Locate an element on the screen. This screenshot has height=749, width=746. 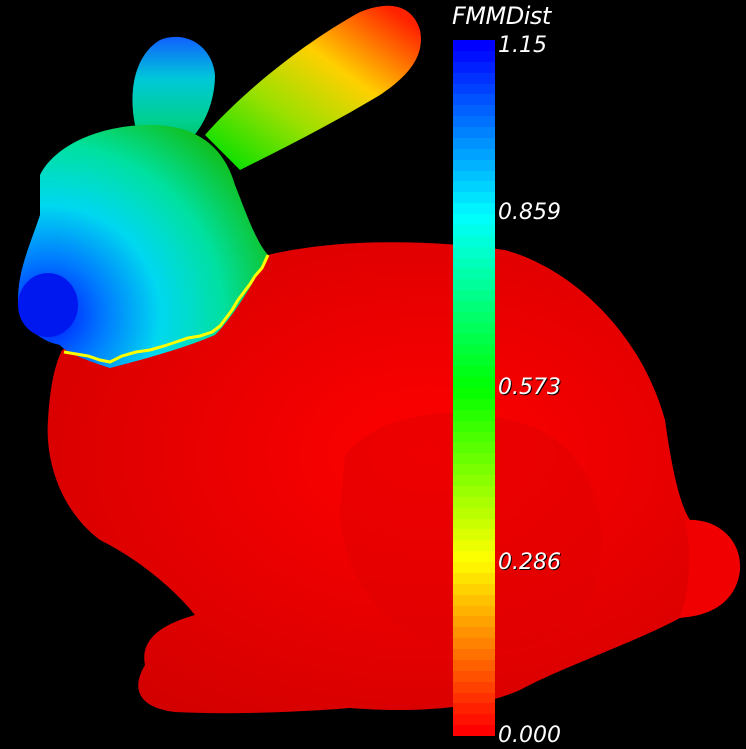
colorbar-label-max: 1.15 is located at coordinates (522, 45).